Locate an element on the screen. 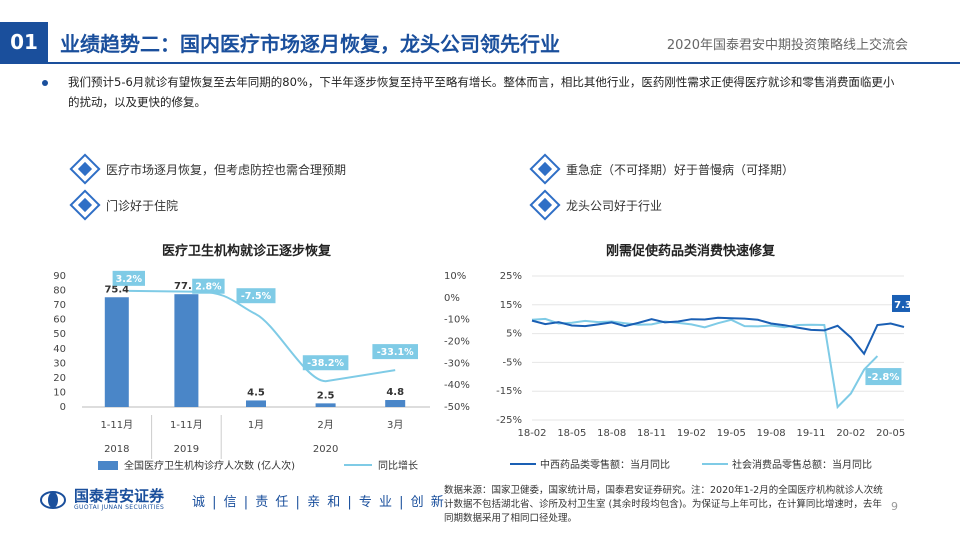  key-point-text: 医疗市场逐月恢复，但考虑防控也需合理预期 is located at coordinates (226, 169).